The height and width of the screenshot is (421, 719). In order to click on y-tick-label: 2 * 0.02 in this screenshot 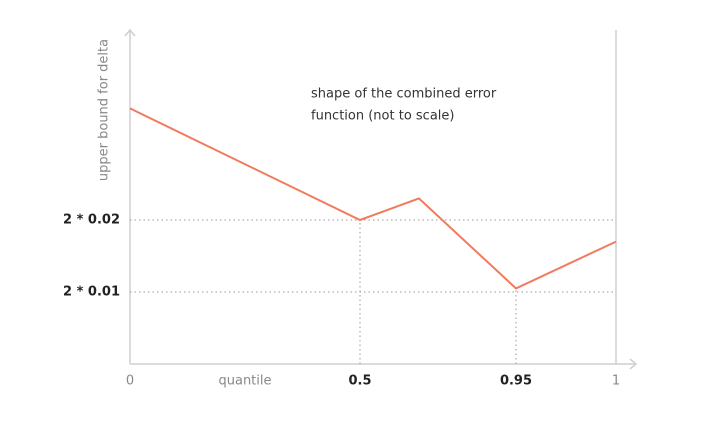, I will do `click(91, 220)`.